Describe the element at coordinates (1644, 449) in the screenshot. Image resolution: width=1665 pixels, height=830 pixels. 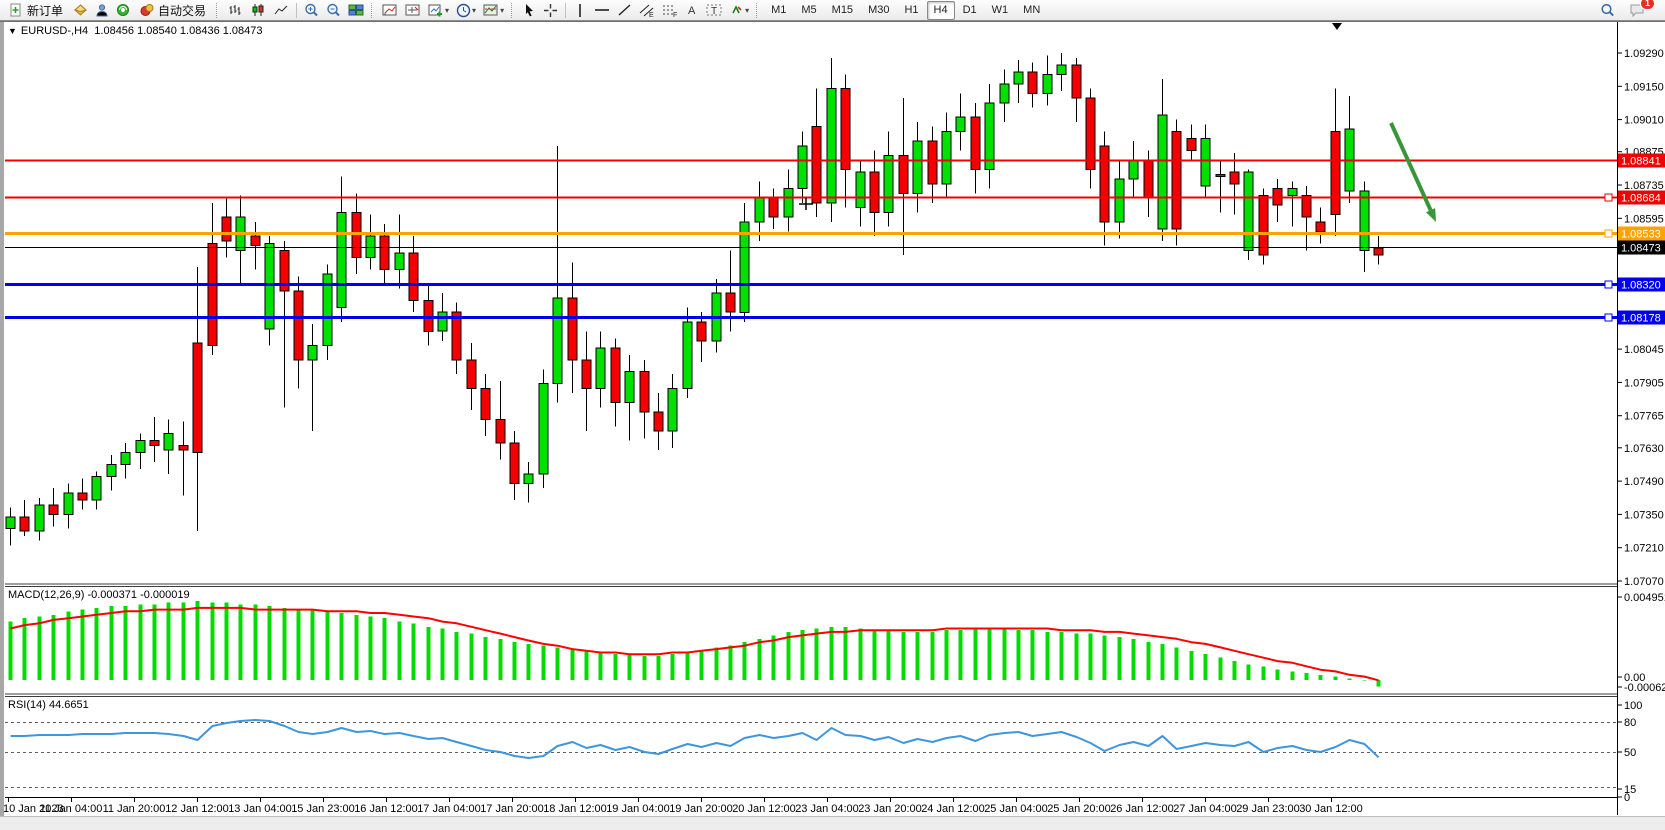
I see `svg-text: 1.07630` at that location.